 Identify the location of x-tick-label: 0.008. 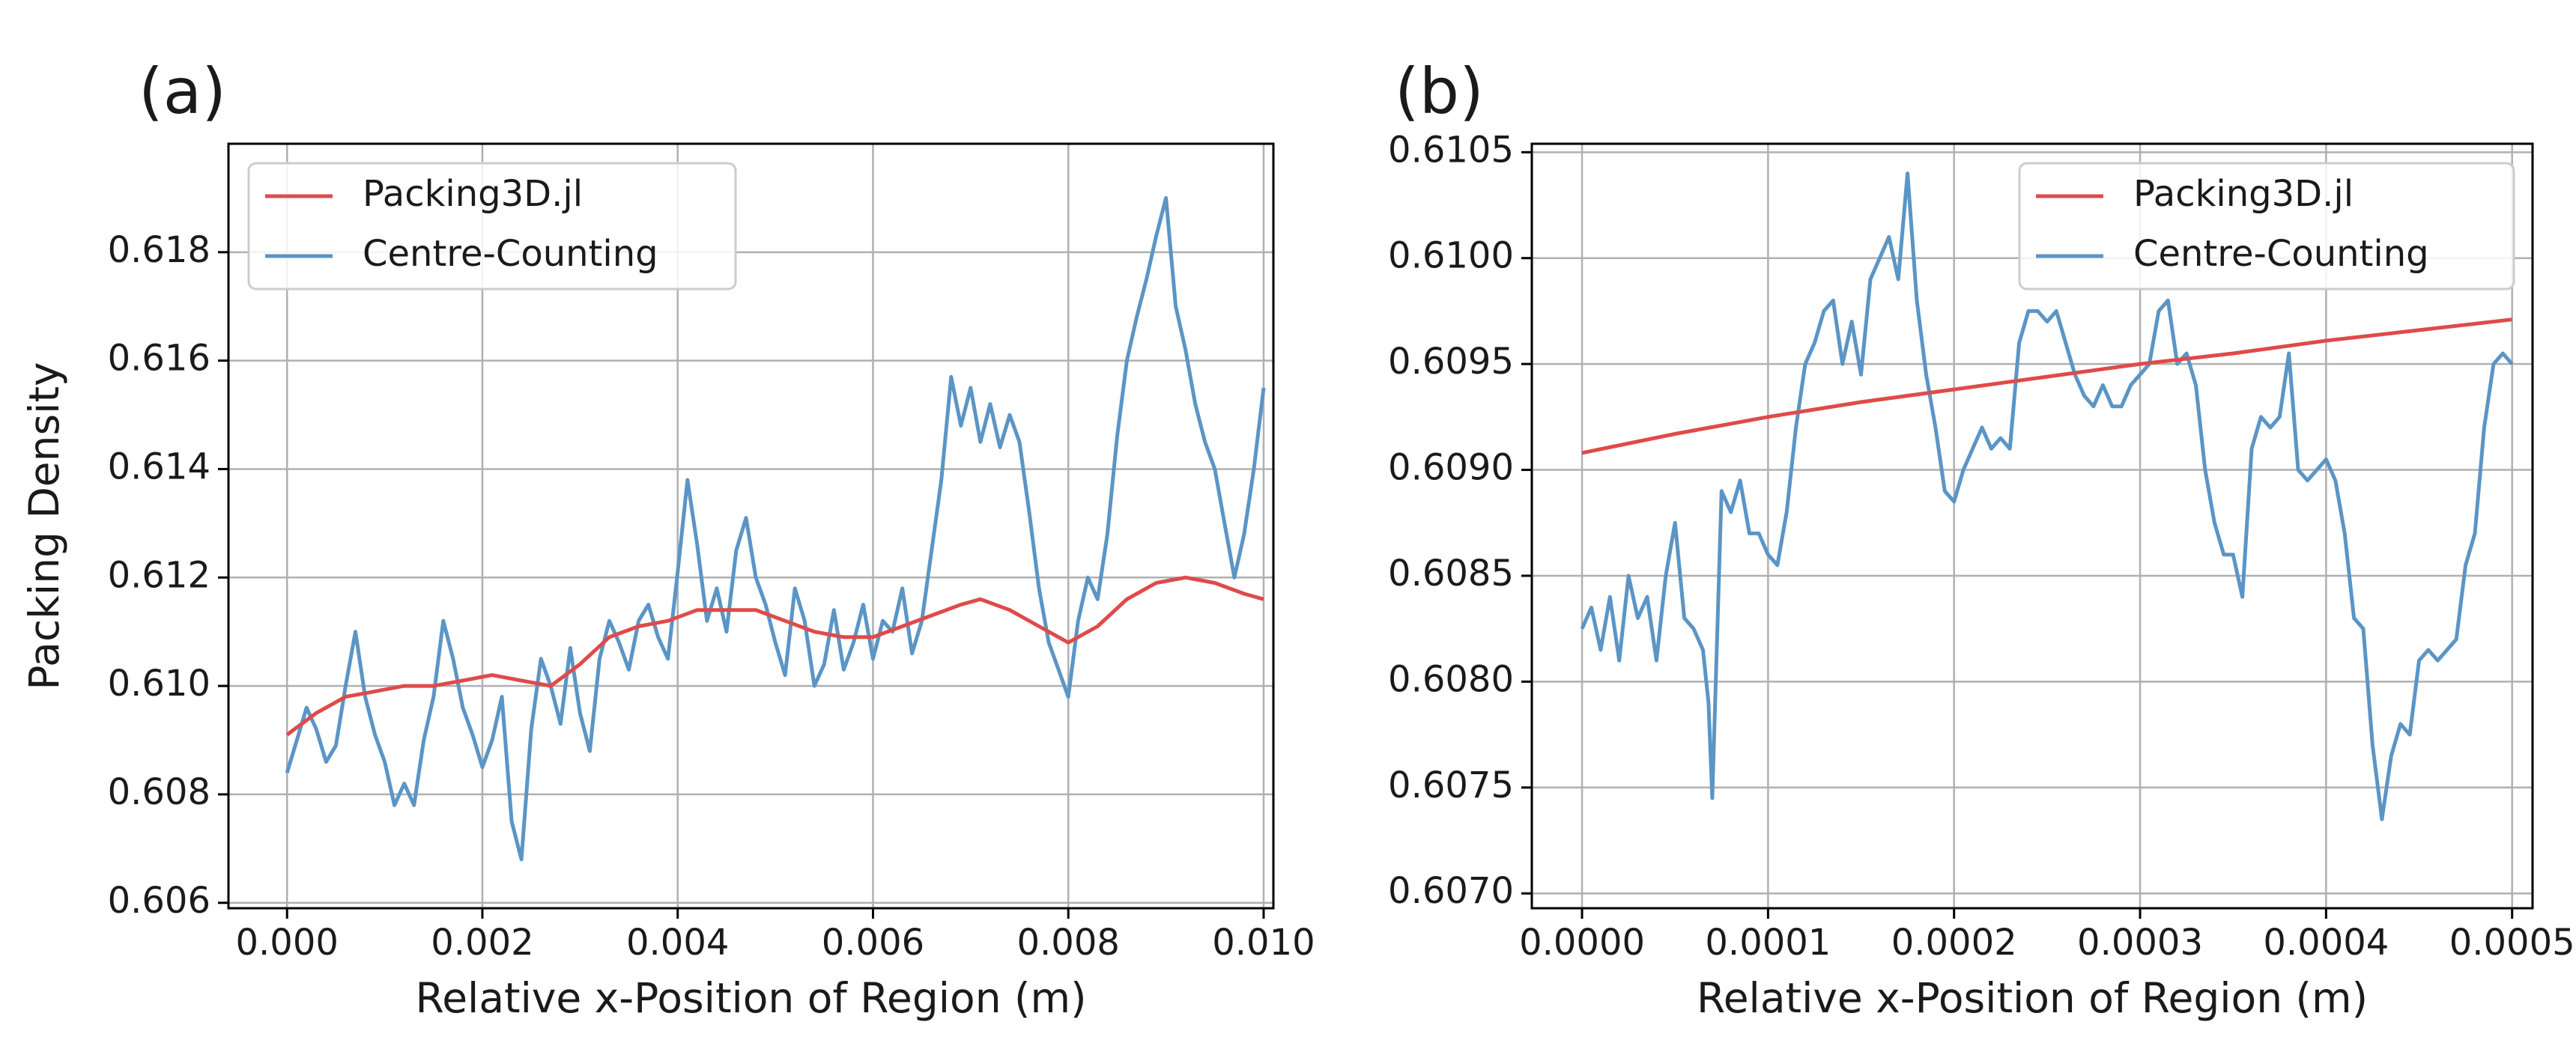
(1068, 943).